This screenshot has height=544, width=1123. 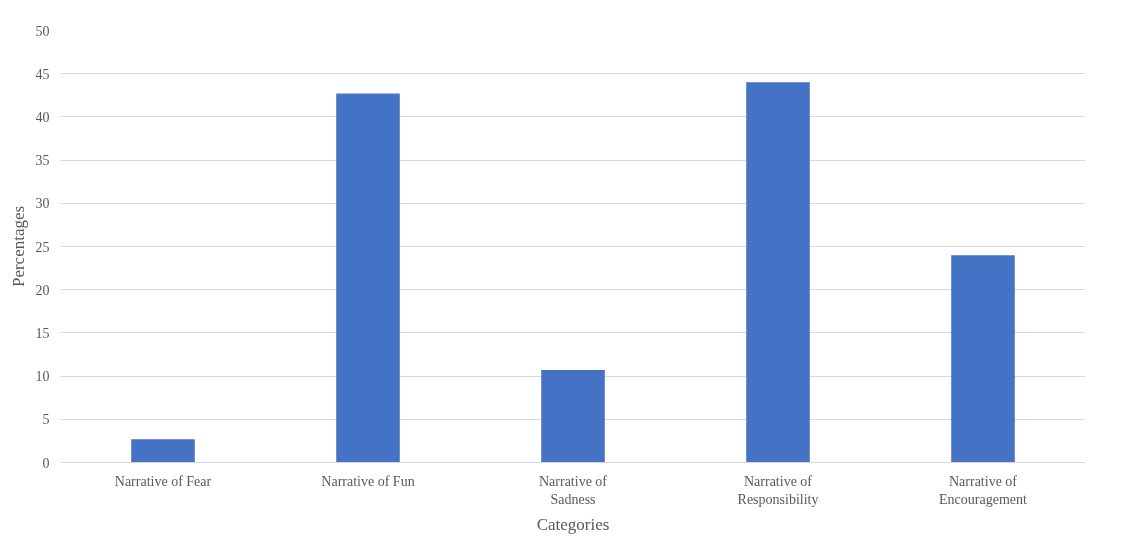 What do you see at coordinates (42, 117) in the screenshot?
I see `y-tick-label: 40` at bounding box center [42, 117].